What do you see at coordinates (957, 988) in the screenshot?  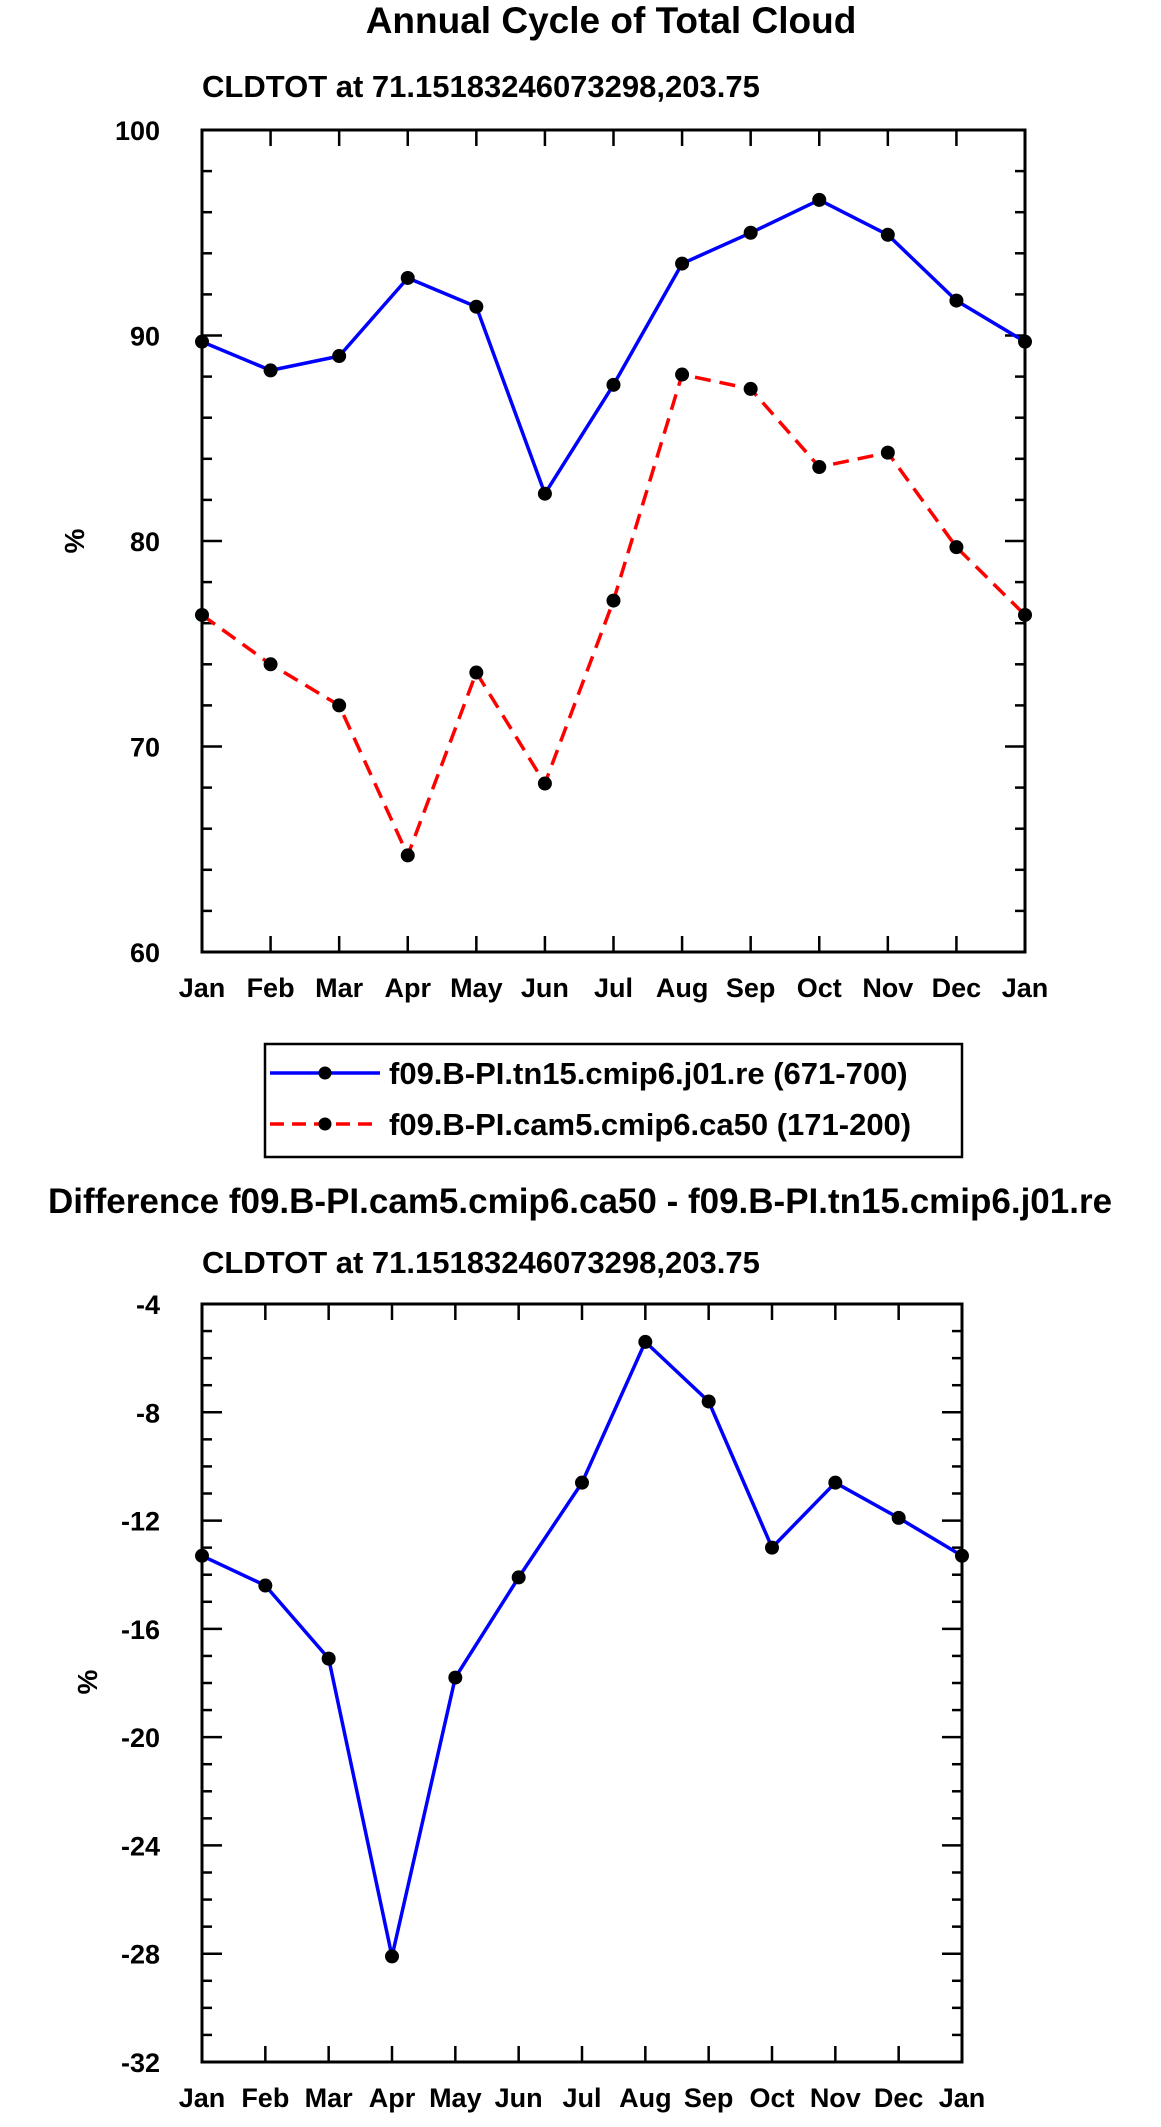 I see `top-x-tick-label: Dec` at bounding box center [957, 988].